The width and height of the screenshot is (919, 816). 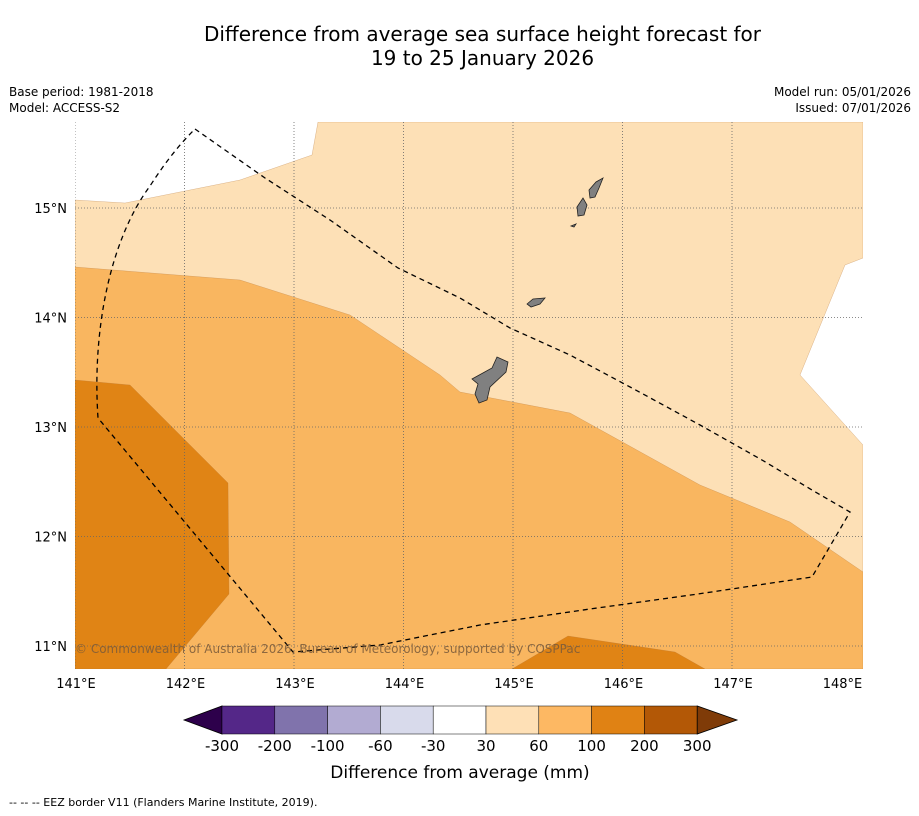 I want to click on longitude-label: 142°E, so click(x=186, y=684).